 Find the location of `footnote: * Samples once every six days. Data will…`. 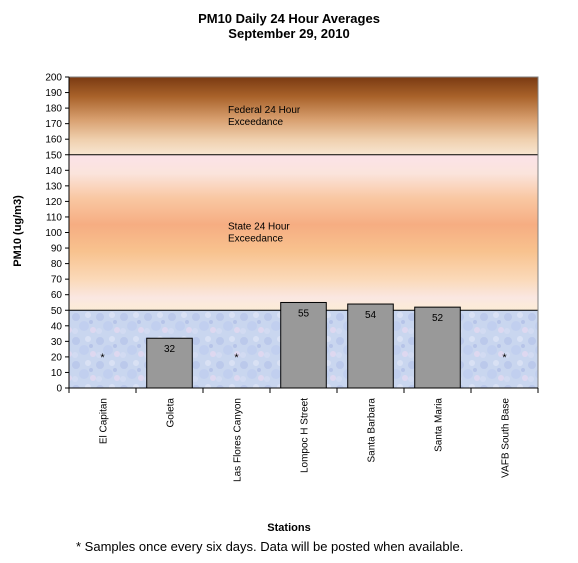

footnote: * Samples once every six days. Data will… is located at coordinates (270, 546).